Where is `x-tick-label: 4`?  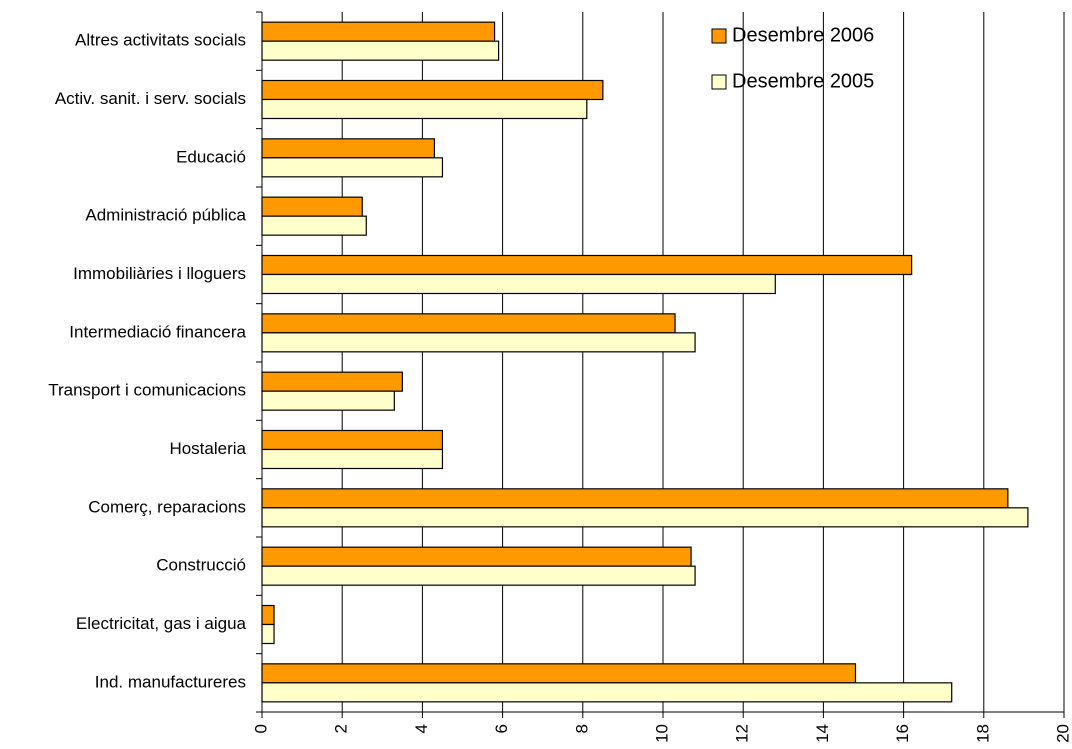
x-tick-label: 4 is located at coordinates (421, 728).